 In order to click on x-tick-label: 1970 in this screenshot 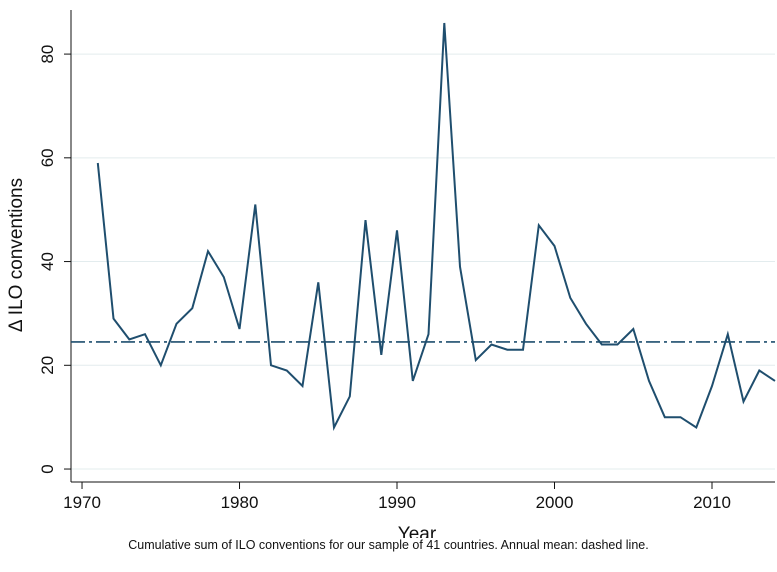, I will do `click(82, 502)`.